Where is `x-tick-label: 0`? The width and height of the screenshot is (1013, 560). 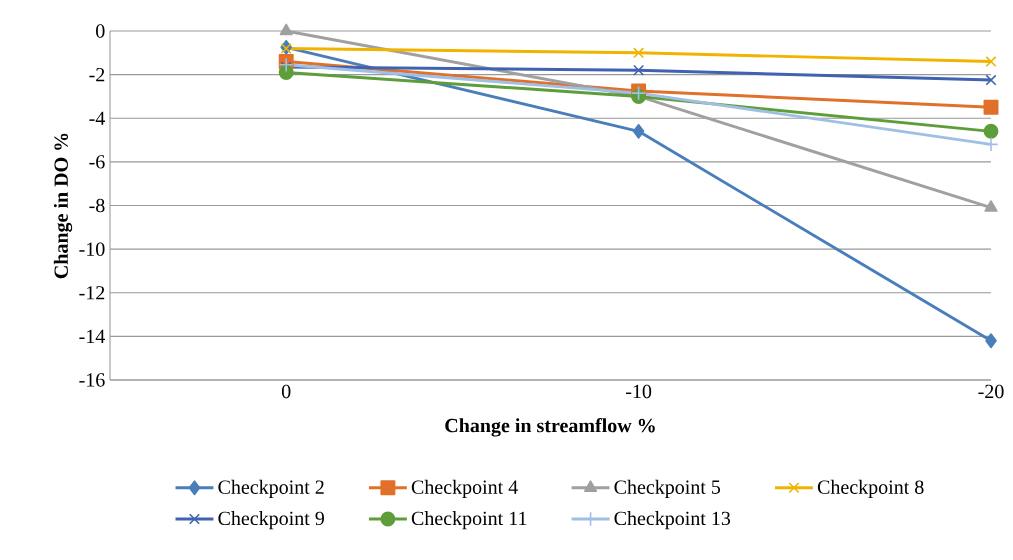 x-tick-label: 0 is located at coordinates (286, 391).